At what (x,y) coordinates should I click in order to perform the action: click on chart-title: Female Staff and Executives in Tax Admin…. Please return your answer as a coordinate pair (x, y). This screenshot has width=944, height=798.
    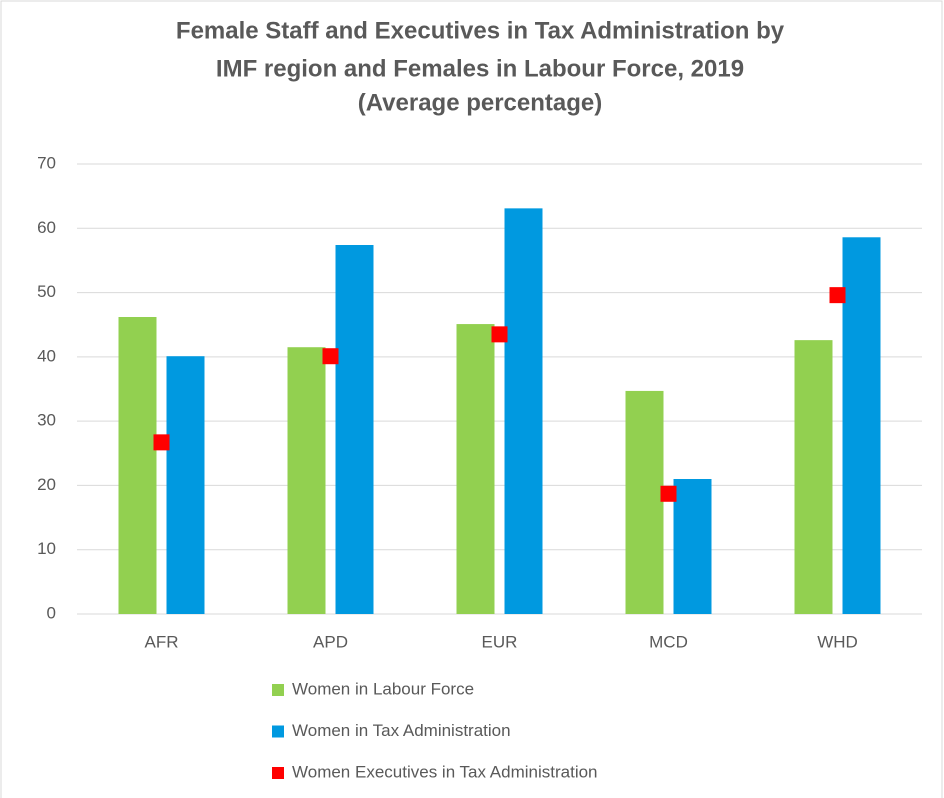
    Looking at the image, I should click on (480, 30).